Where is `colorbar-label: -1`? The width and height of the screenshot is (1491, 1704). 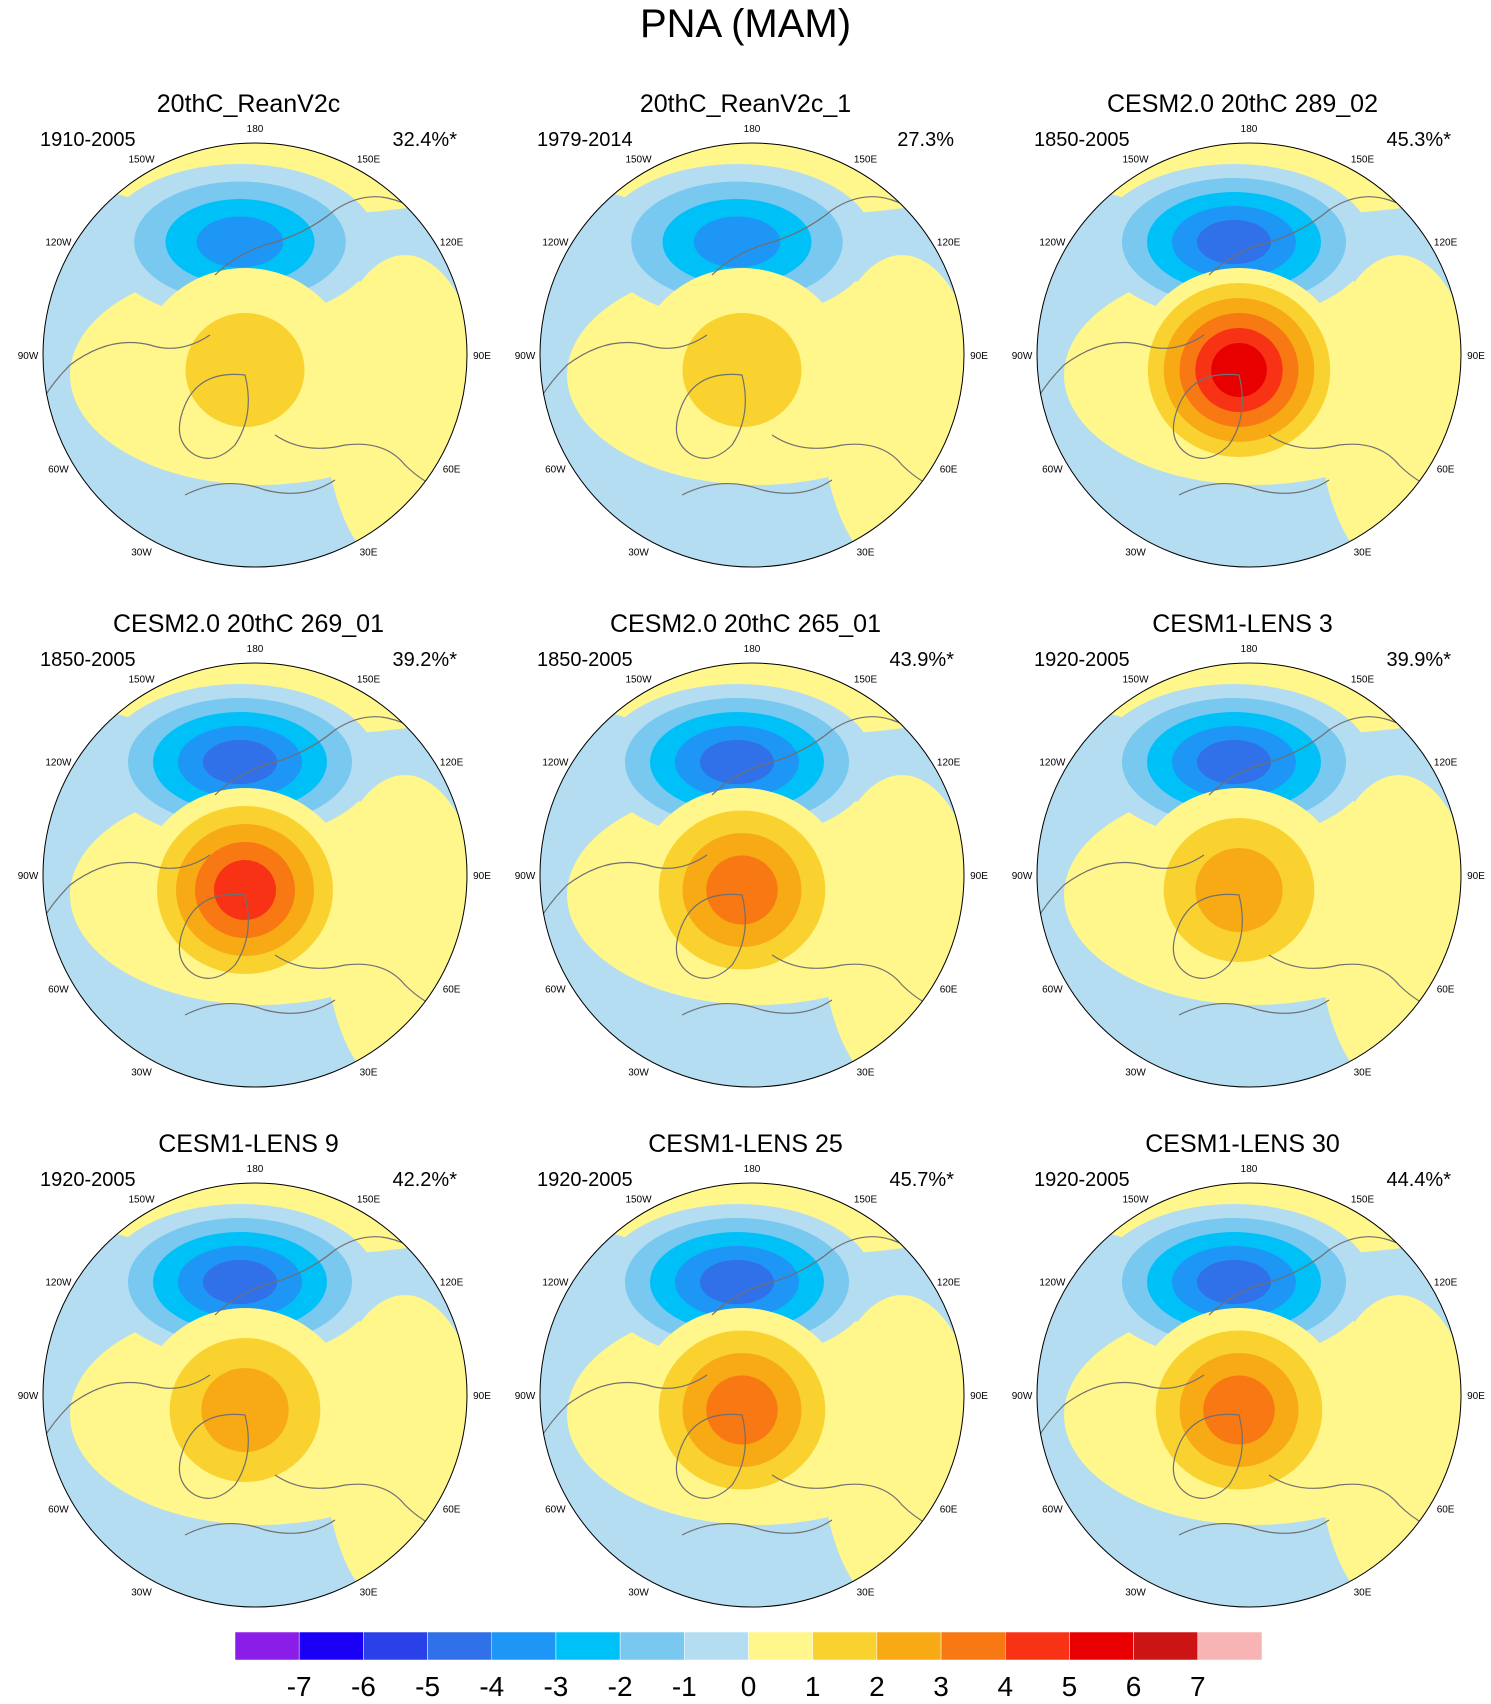
colorbar-label: -1 is located at coordinates (684, 1686).